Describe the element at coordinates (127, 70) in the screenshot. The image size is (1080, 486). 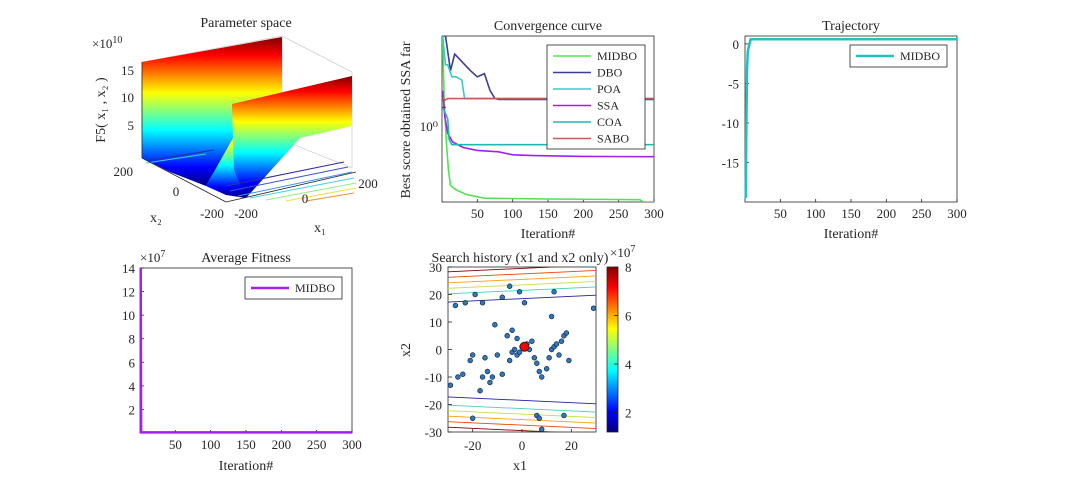
I see `z-tick: 15` at that location.